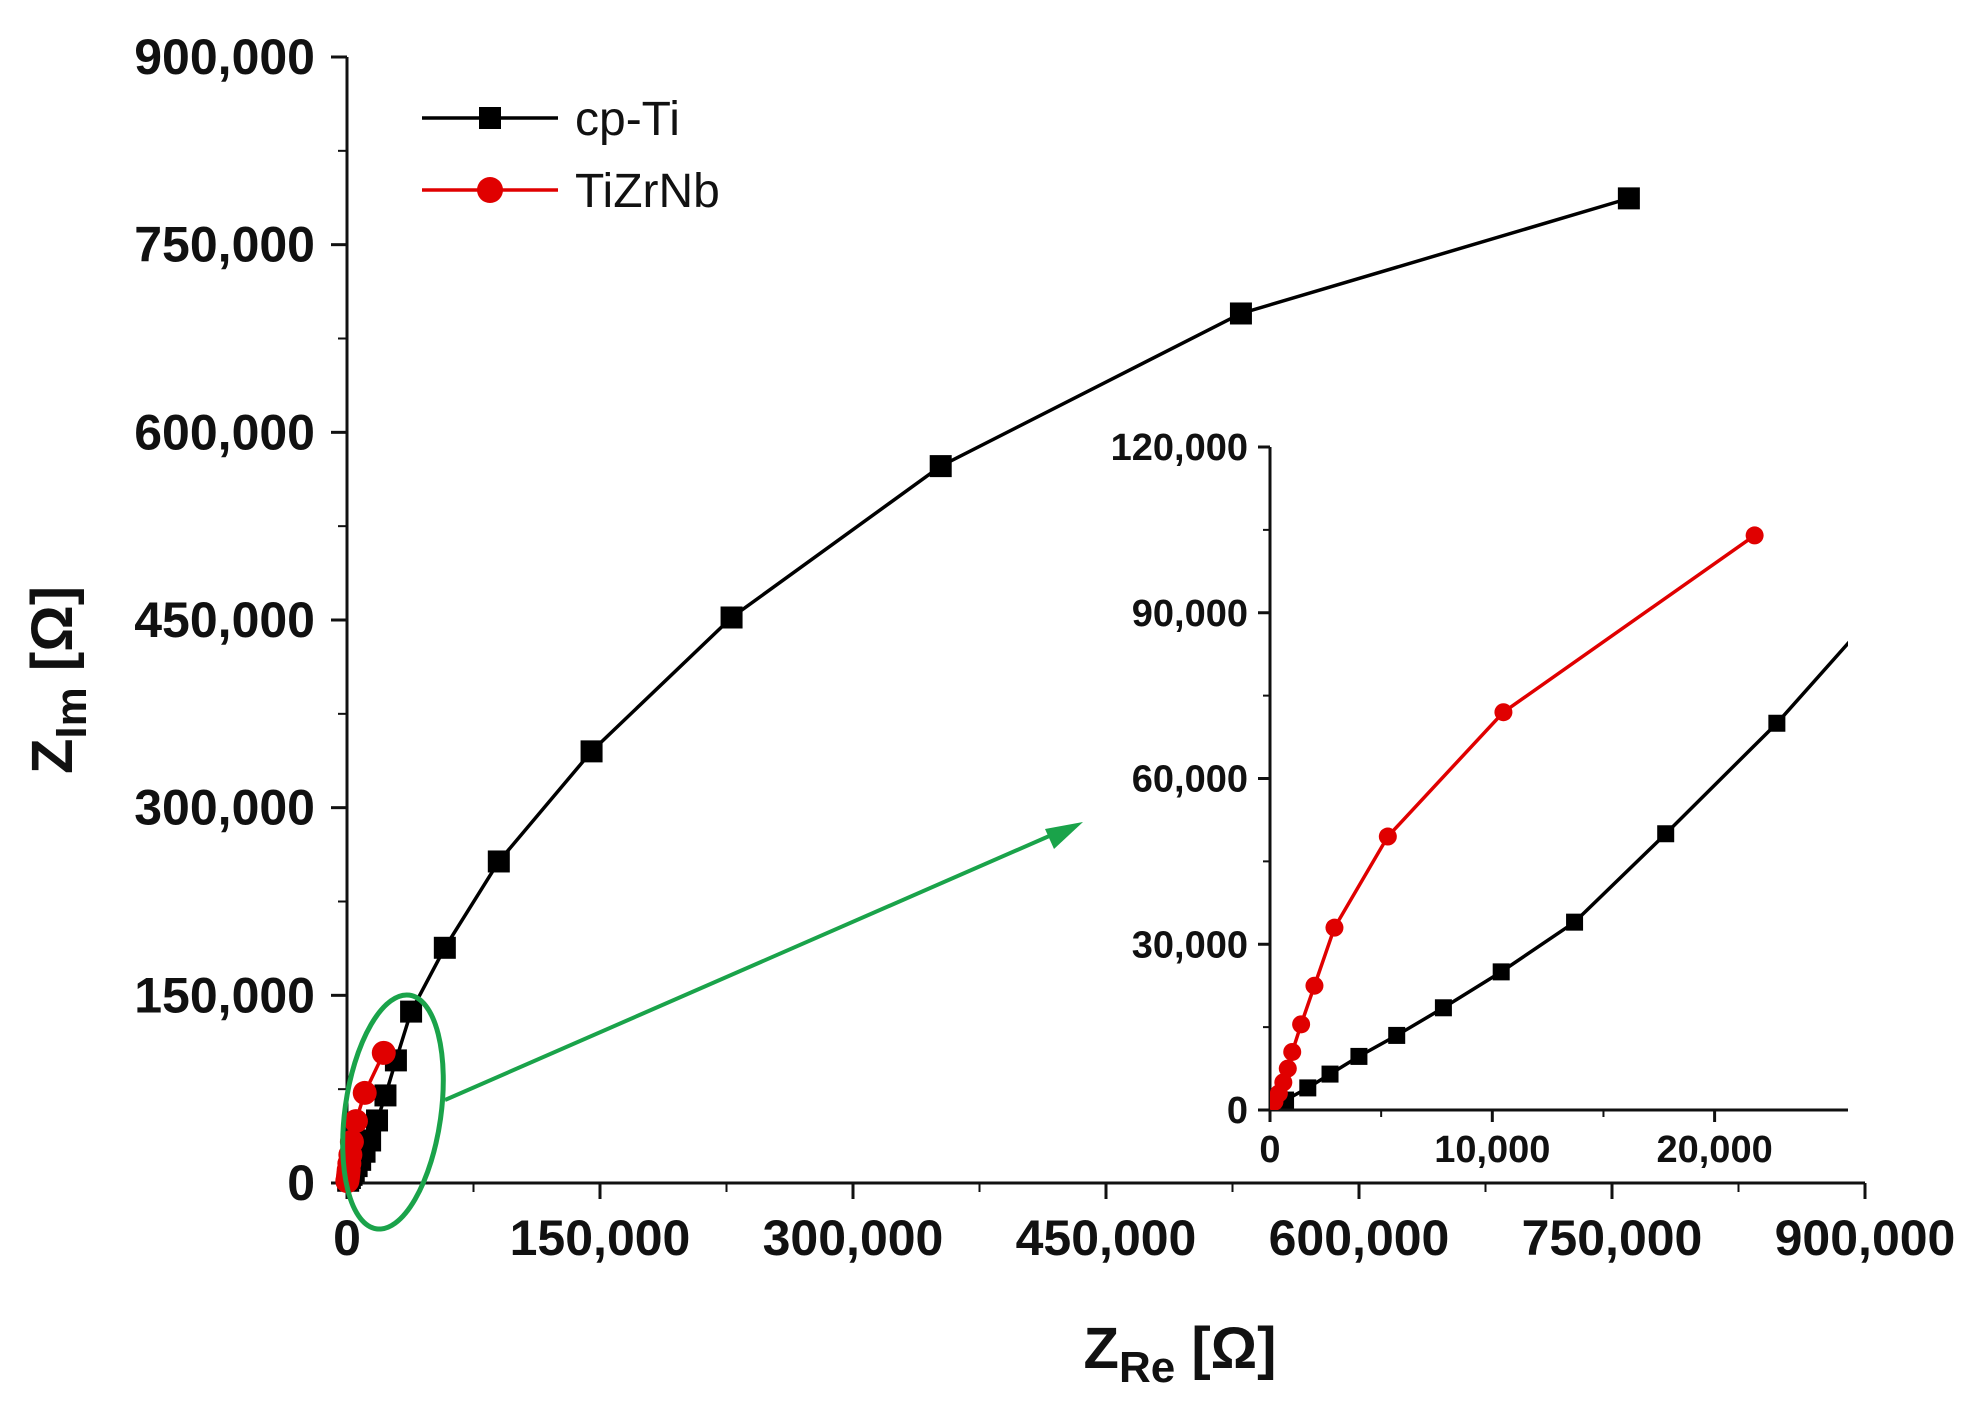  What do you see at coordinates (347, 1238) in the screenshot?
I see `main-x-tick-label: 0` at bounding box center [347, 1238].